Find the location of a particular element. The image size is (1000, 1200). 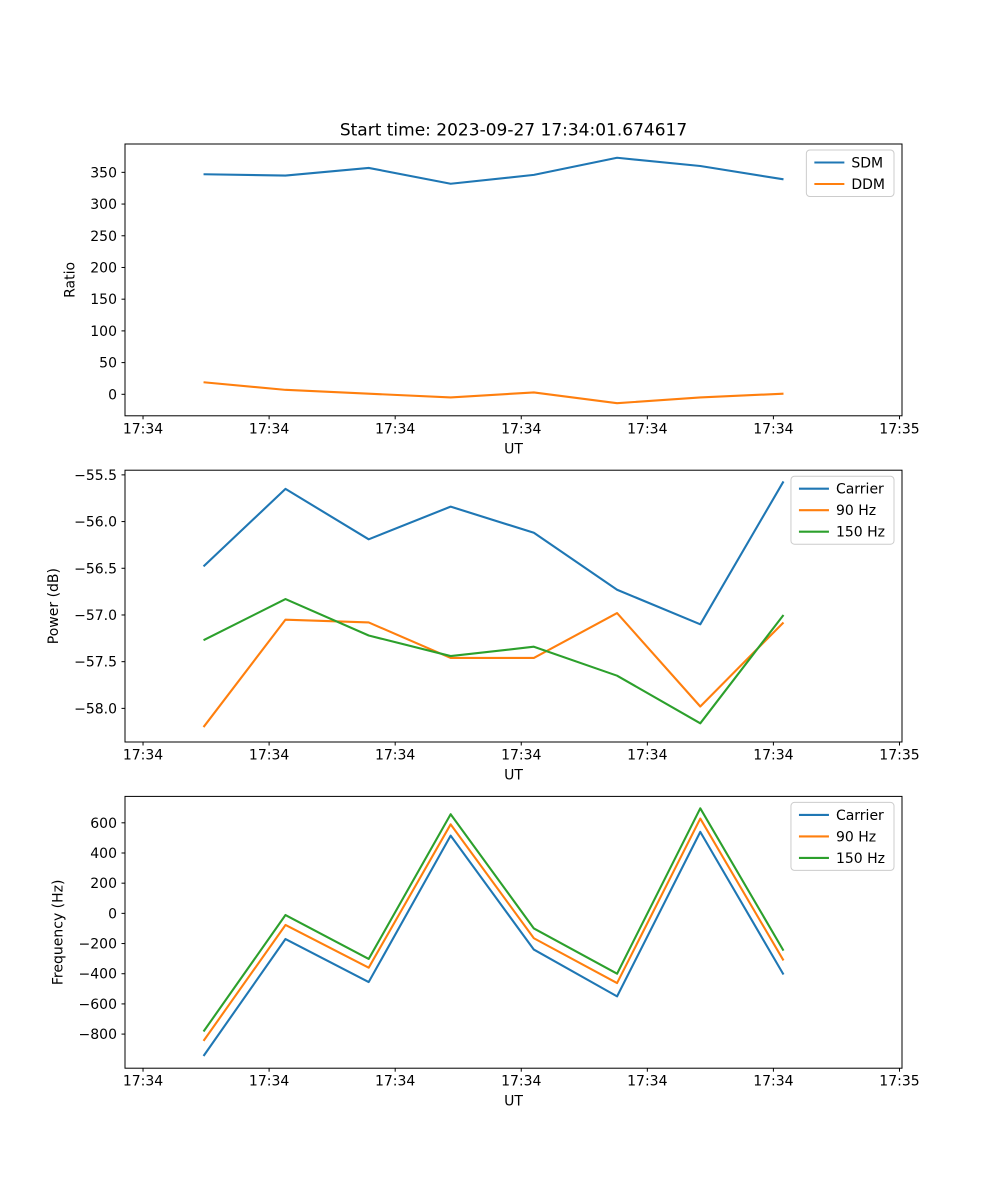

y-tick-label: −58.0 is located at coordinates (95, 709).